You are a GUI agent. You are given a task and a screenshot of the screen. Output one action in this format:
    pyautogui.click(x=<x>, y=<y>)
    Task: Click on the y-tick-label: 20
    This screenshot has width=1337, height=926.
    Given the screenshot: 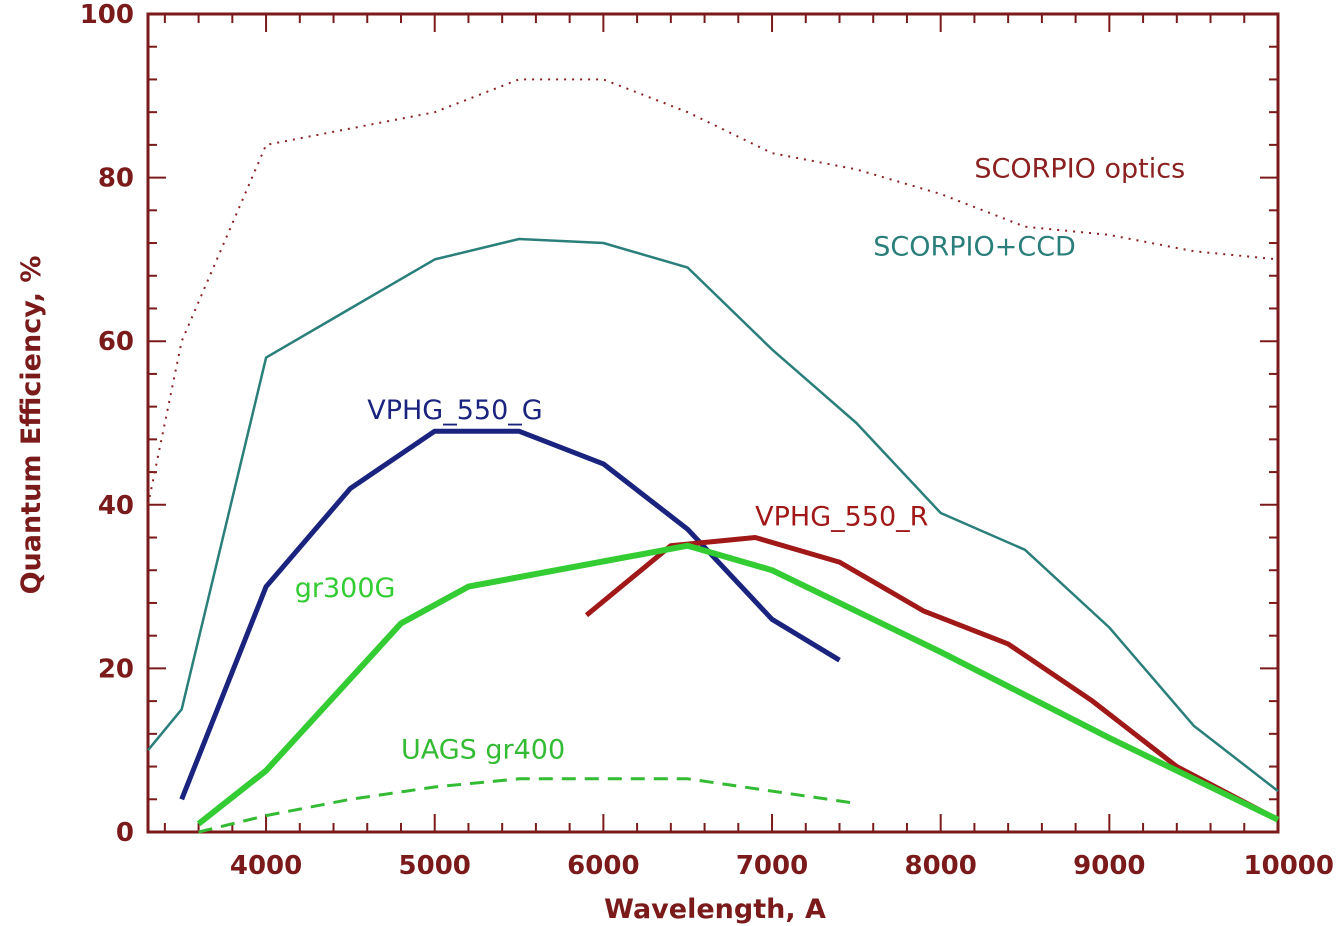 What is the action you would take?
    pyautogui.click(x=116, y=669)
    